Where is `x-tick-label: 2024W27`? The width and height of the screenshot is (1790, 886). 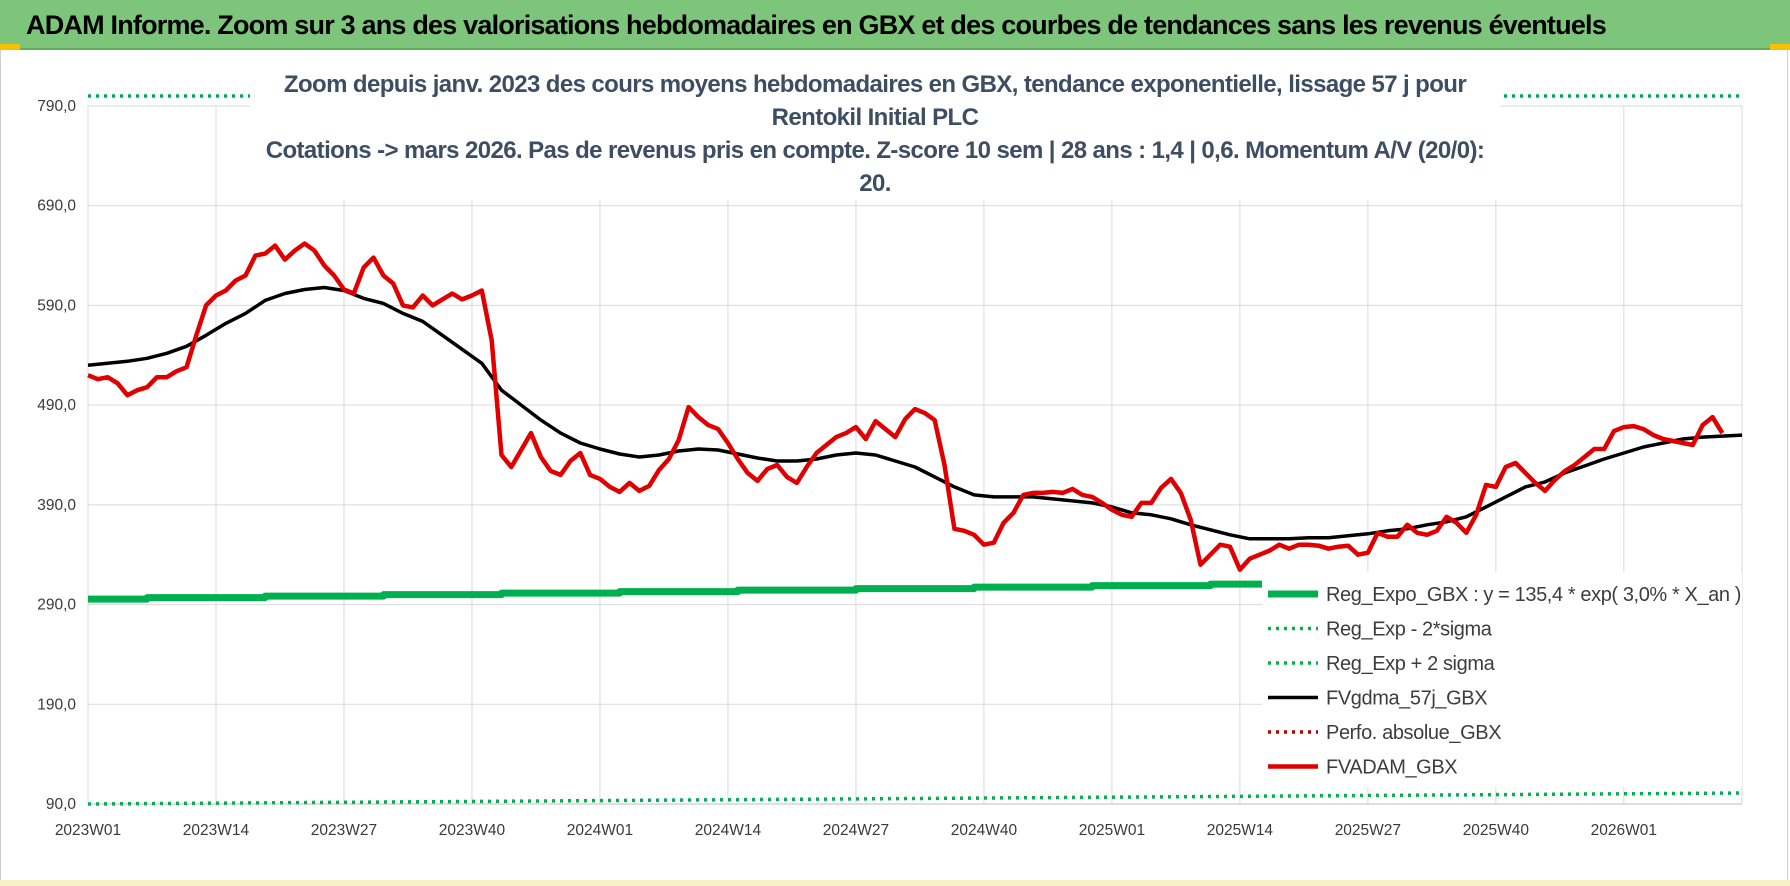
x-tick-label: 2024W27 is located at coordinates (856, 830).